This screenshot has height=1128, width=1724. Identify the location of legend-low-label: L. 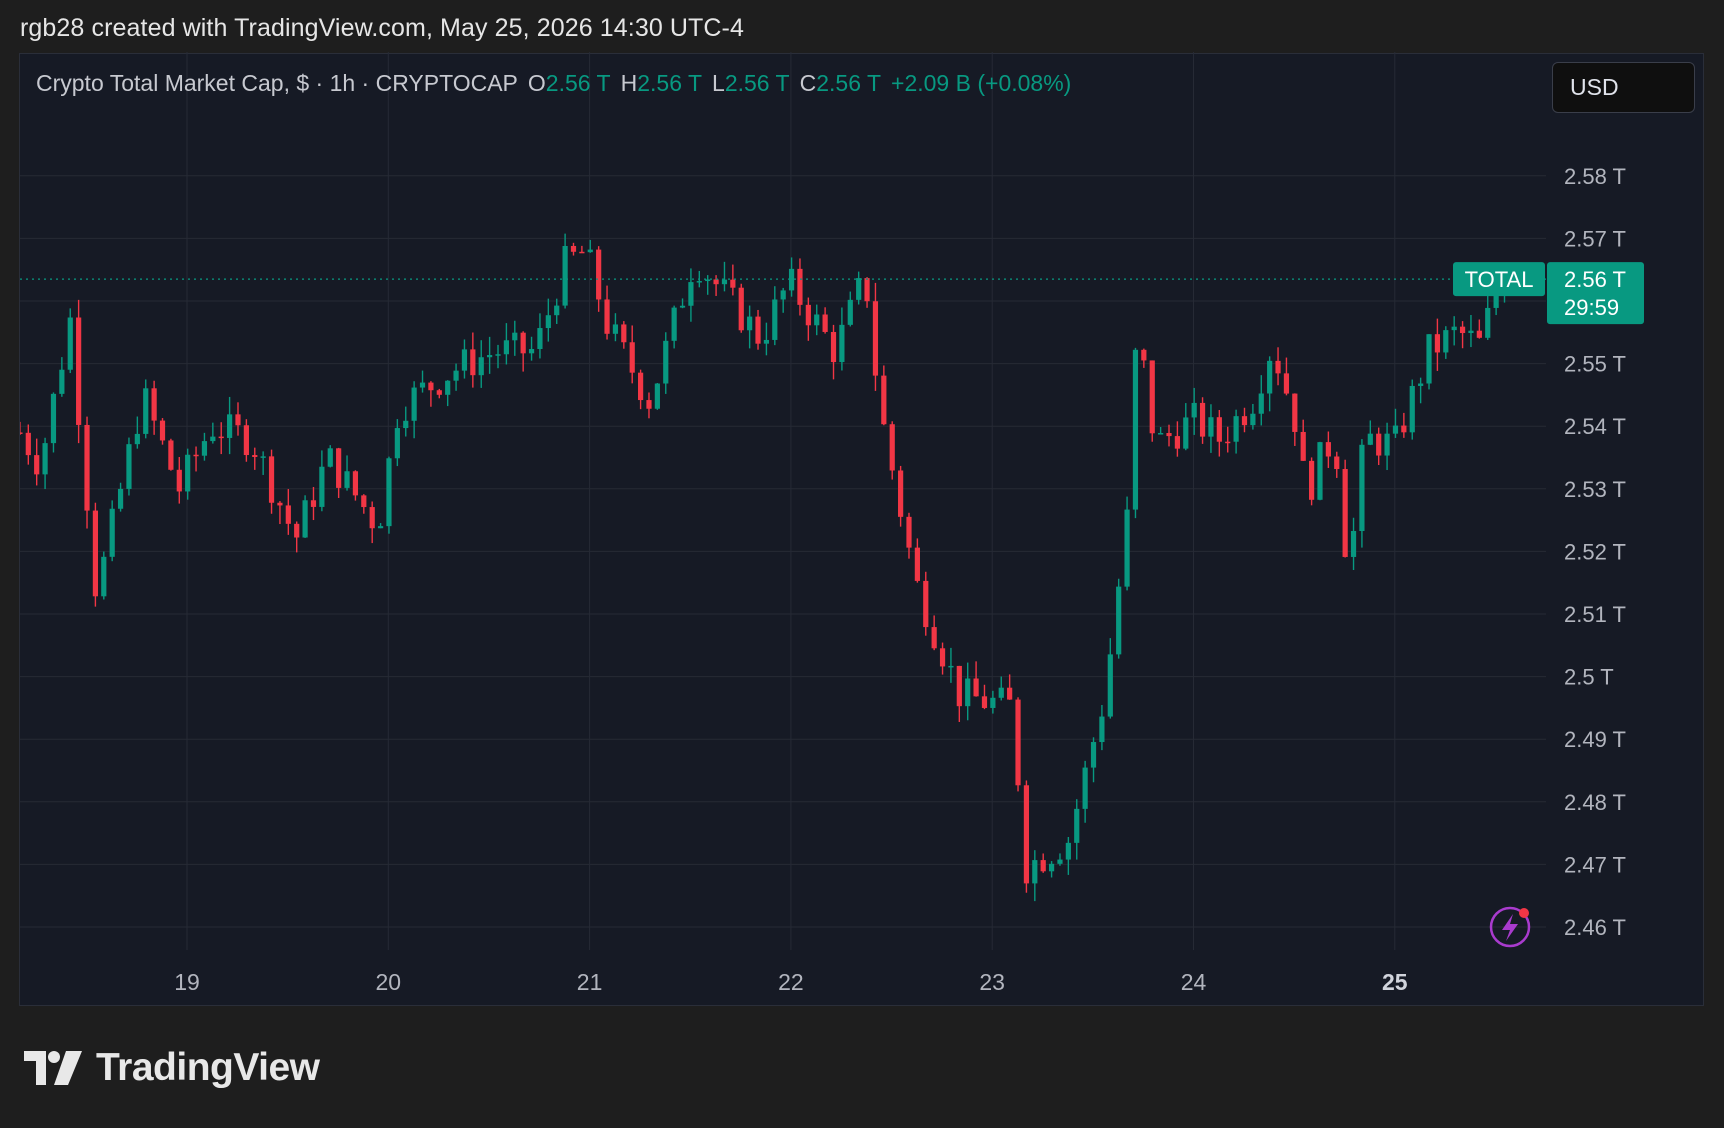
(718, 83).